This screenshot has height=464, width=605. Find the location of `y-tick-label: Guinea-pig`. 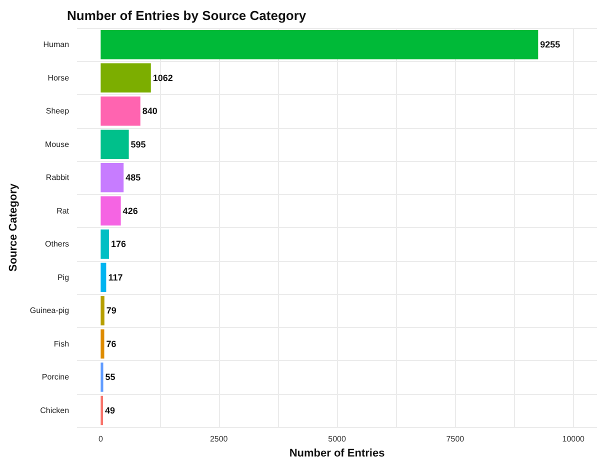

y-tick-label: Guinea-pig is located at coordinates (50, 311).